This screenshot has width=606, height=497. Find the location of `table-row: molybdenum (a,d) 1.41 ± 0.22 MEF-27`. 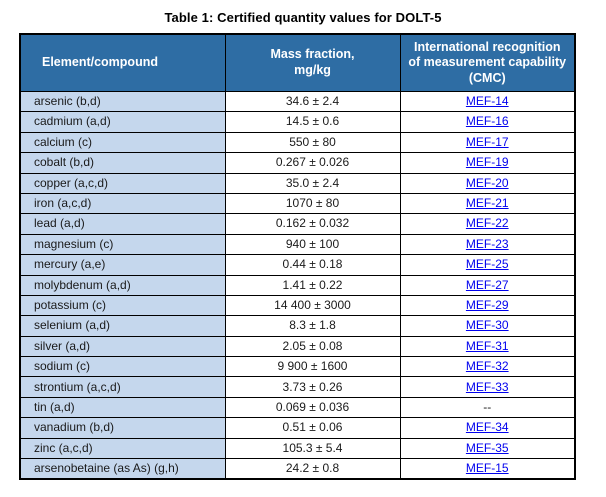

table-row: molybdenum (a,d) 1.41 ± 0.22 MEF-27 is located at coordinates (297, 285).